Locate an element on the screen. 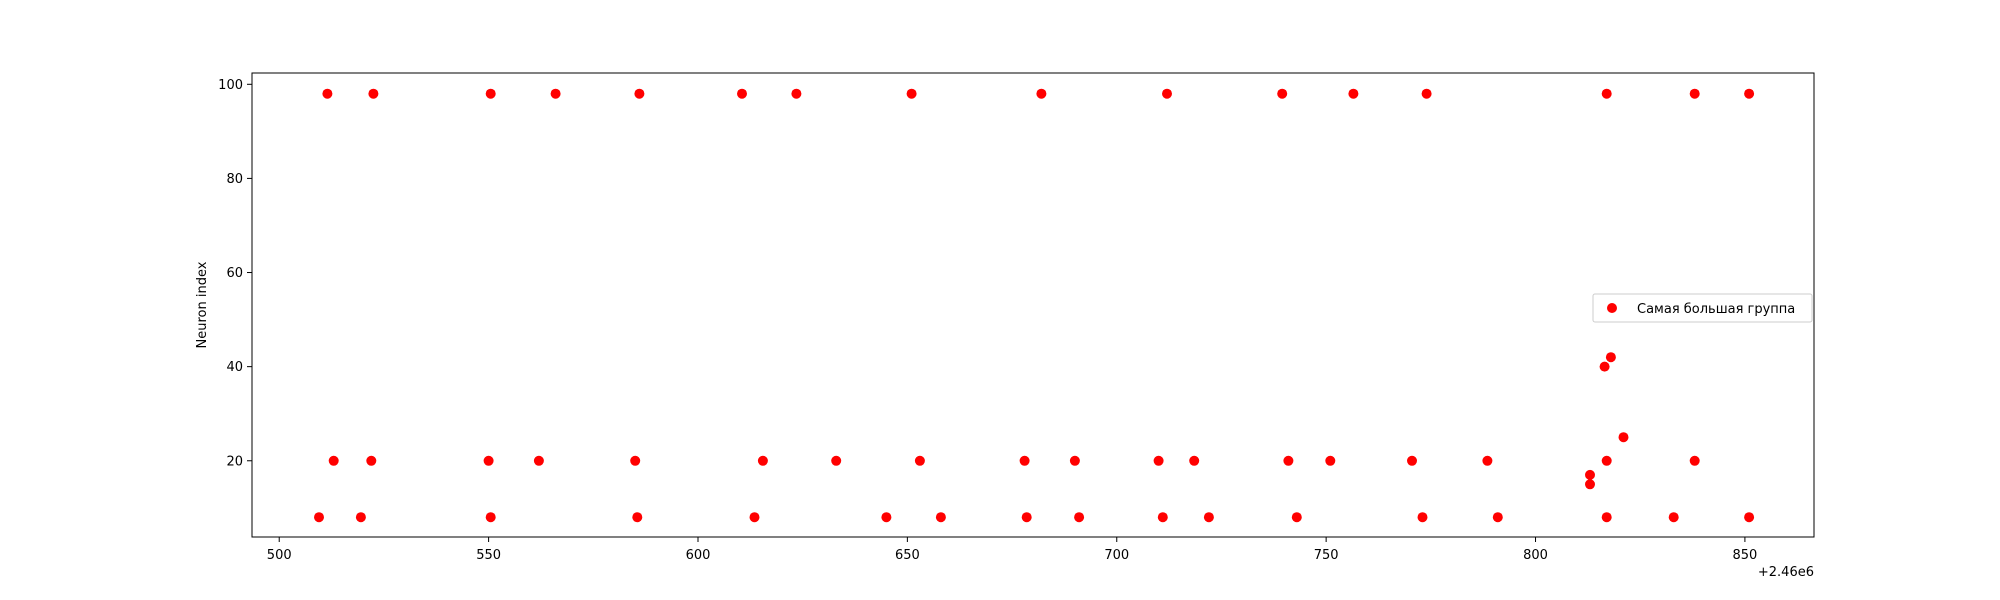 The height and width of the screenshot is (600, 2000). legend-frame is located at coordinates (1702, 308).